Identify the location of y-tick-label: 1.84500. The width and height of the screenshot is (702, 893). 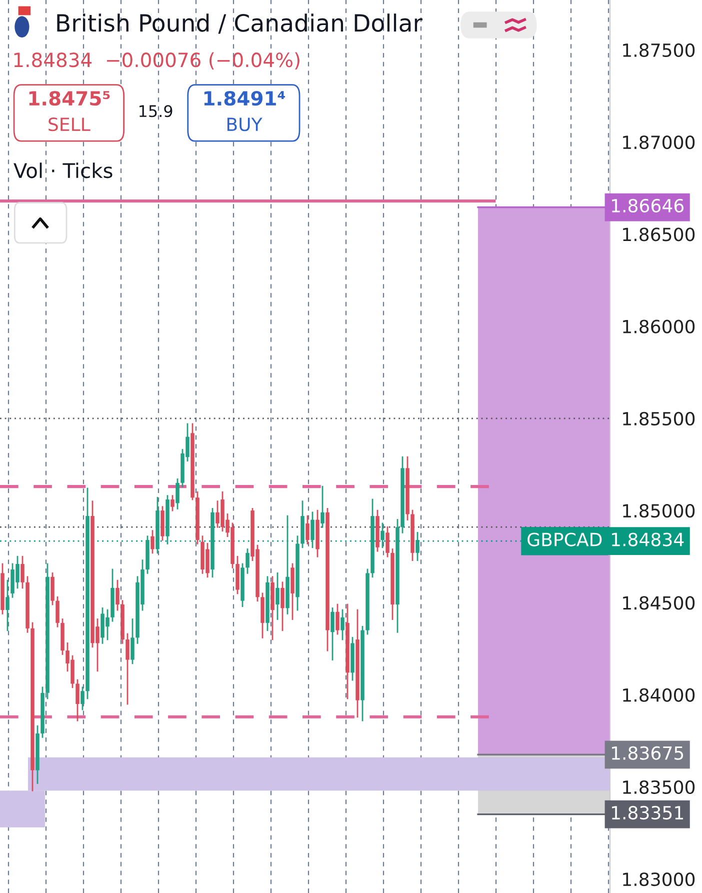
(659, 603).